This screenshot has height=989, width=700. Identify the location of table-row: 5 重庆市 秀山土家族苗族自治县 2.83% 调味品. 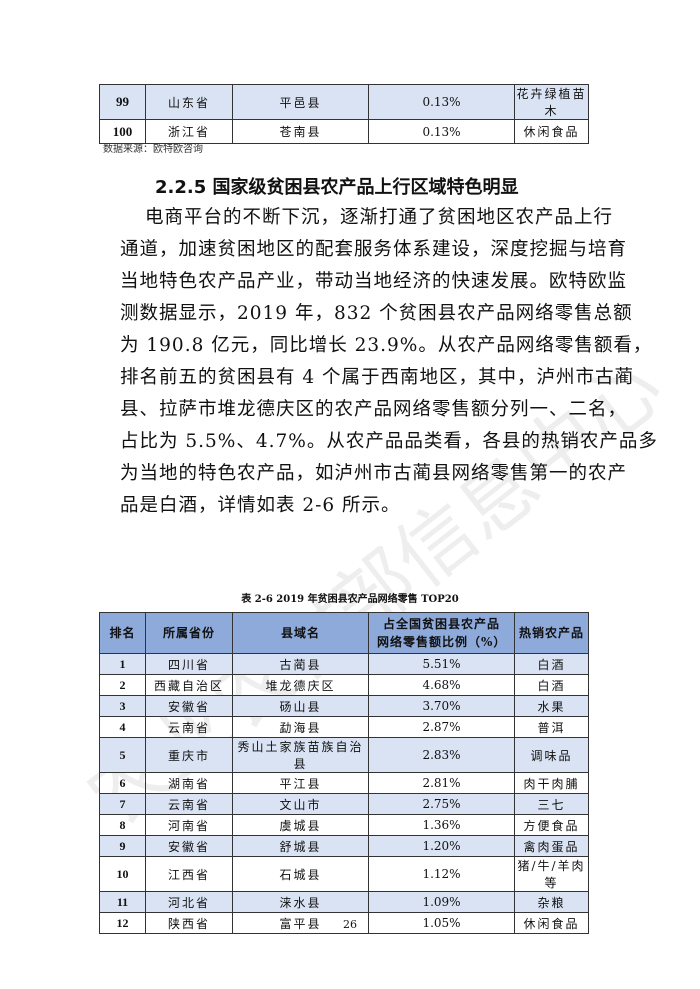
(344, 755).